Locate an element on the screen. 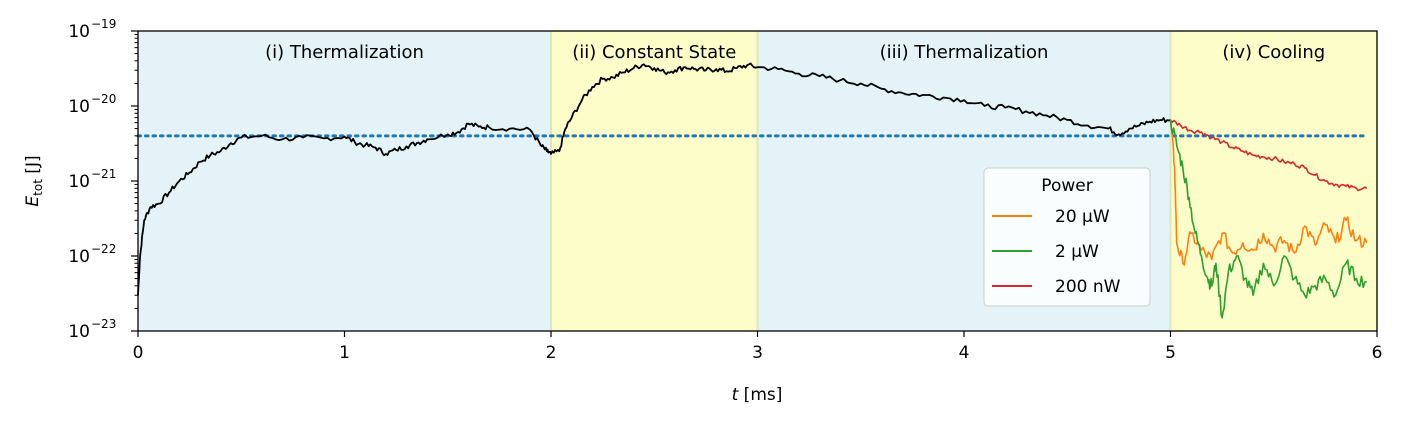 The height and width of the screenshot is (426, 1403). legend-box is located at coordinates (1067, 237).